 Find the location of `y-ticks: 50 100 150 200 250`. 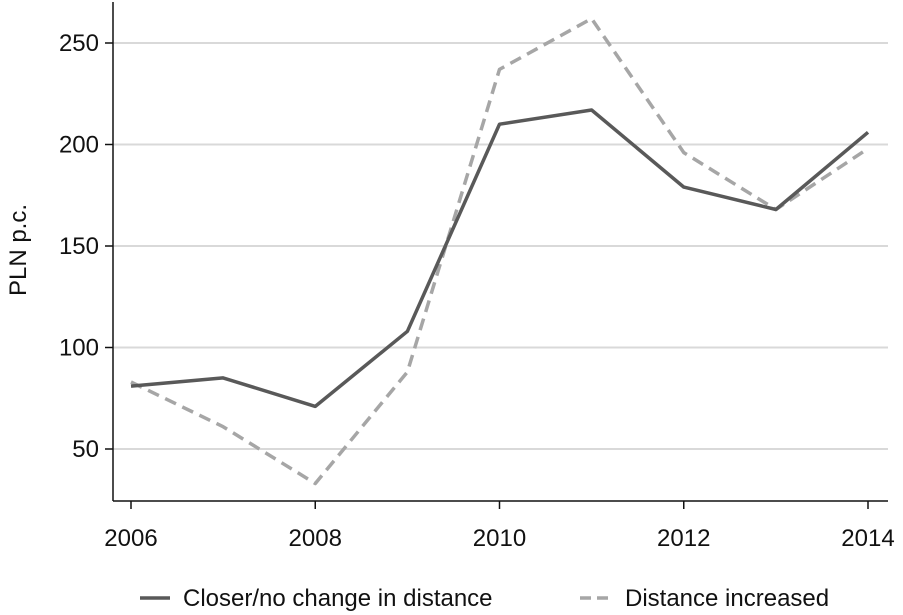

y-ticks: 50 100 150 200 250 is located at coordinates (86, 246).